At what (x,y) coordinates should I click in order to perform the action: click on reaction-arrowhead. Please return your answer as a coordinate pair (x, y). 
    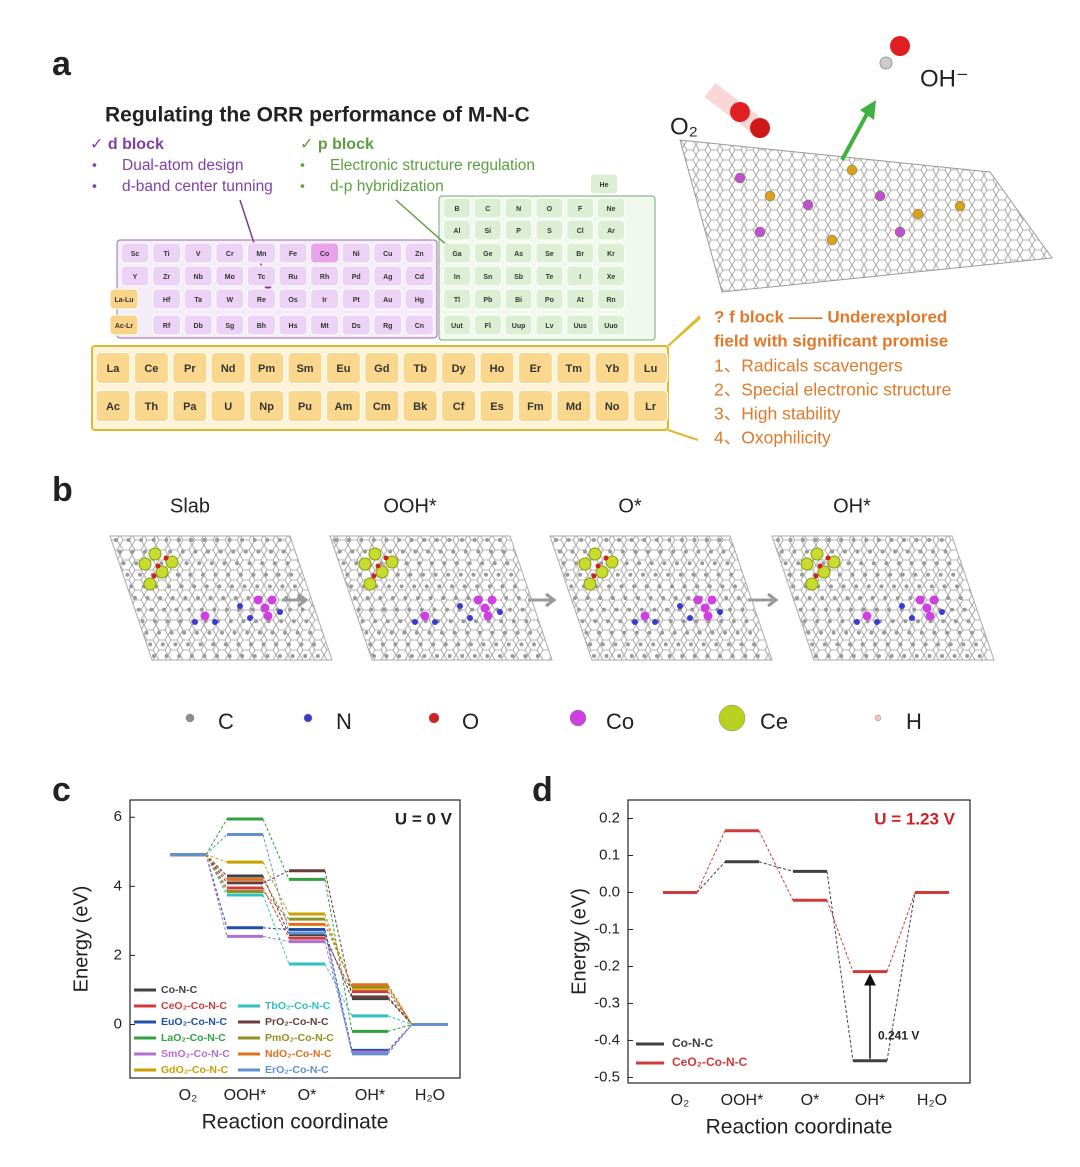
    Looking at the image, I should click on (868, 110).